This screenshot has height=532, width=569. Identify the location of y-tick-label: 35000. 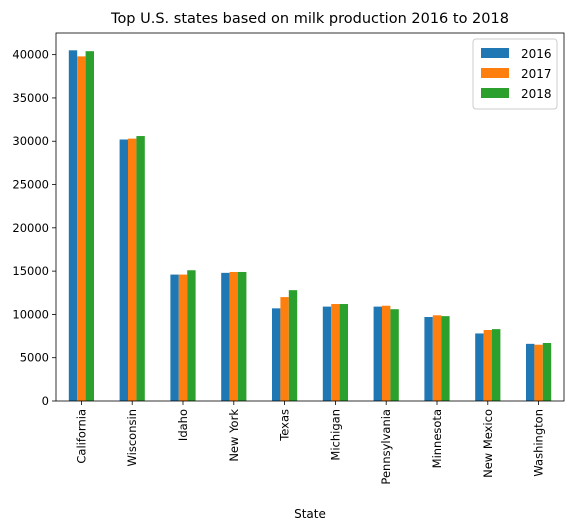
(30, 98).